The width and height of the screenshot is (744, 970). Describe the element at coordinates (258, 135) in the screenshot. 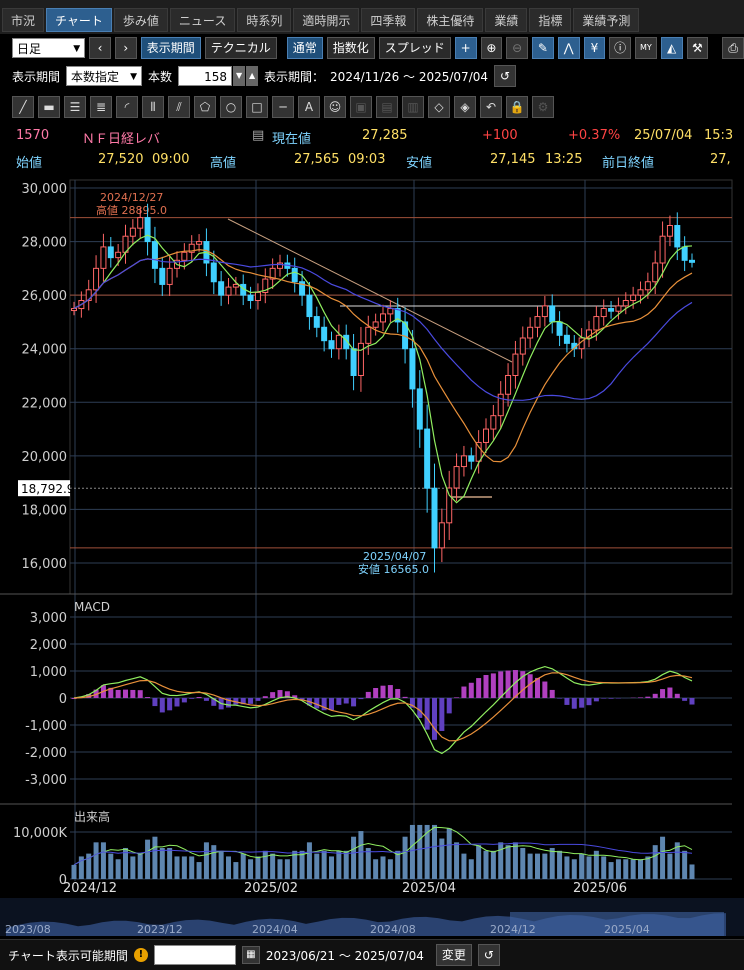

I see `doc-icon: ▤` at that location.